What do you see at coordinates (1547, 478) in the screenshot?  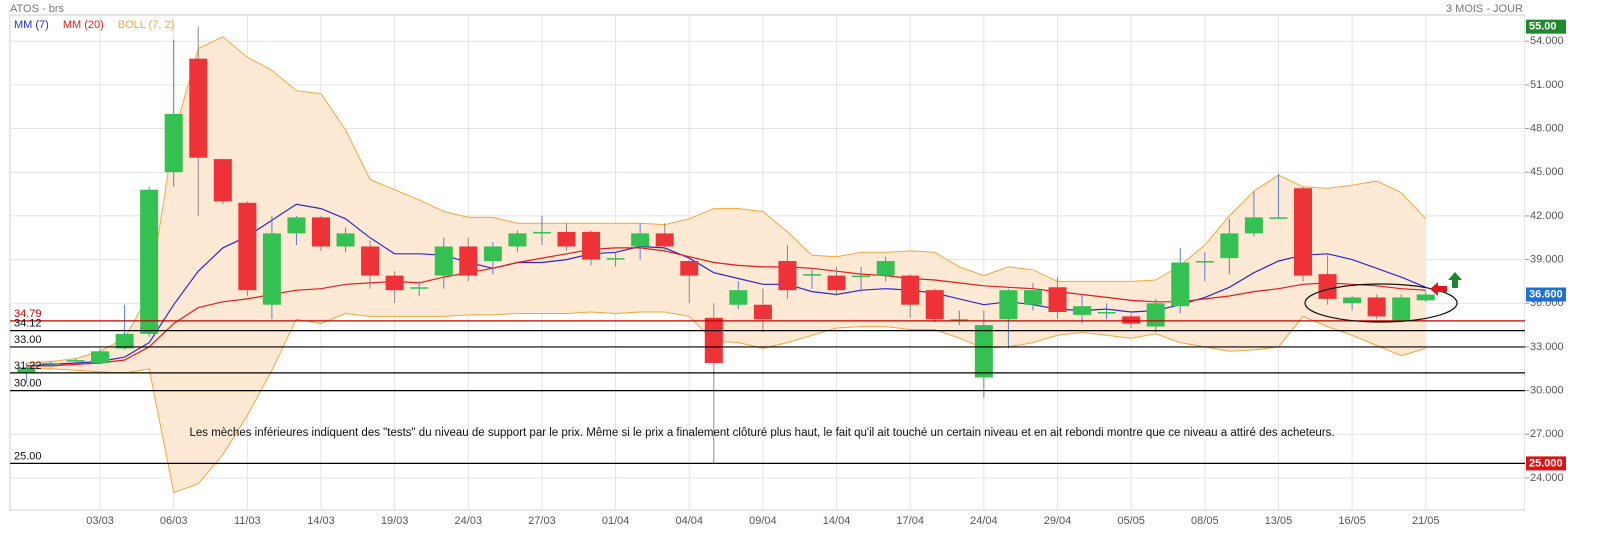 I see `y-tick-label: 24.000` at bounding box center [1547, 478].